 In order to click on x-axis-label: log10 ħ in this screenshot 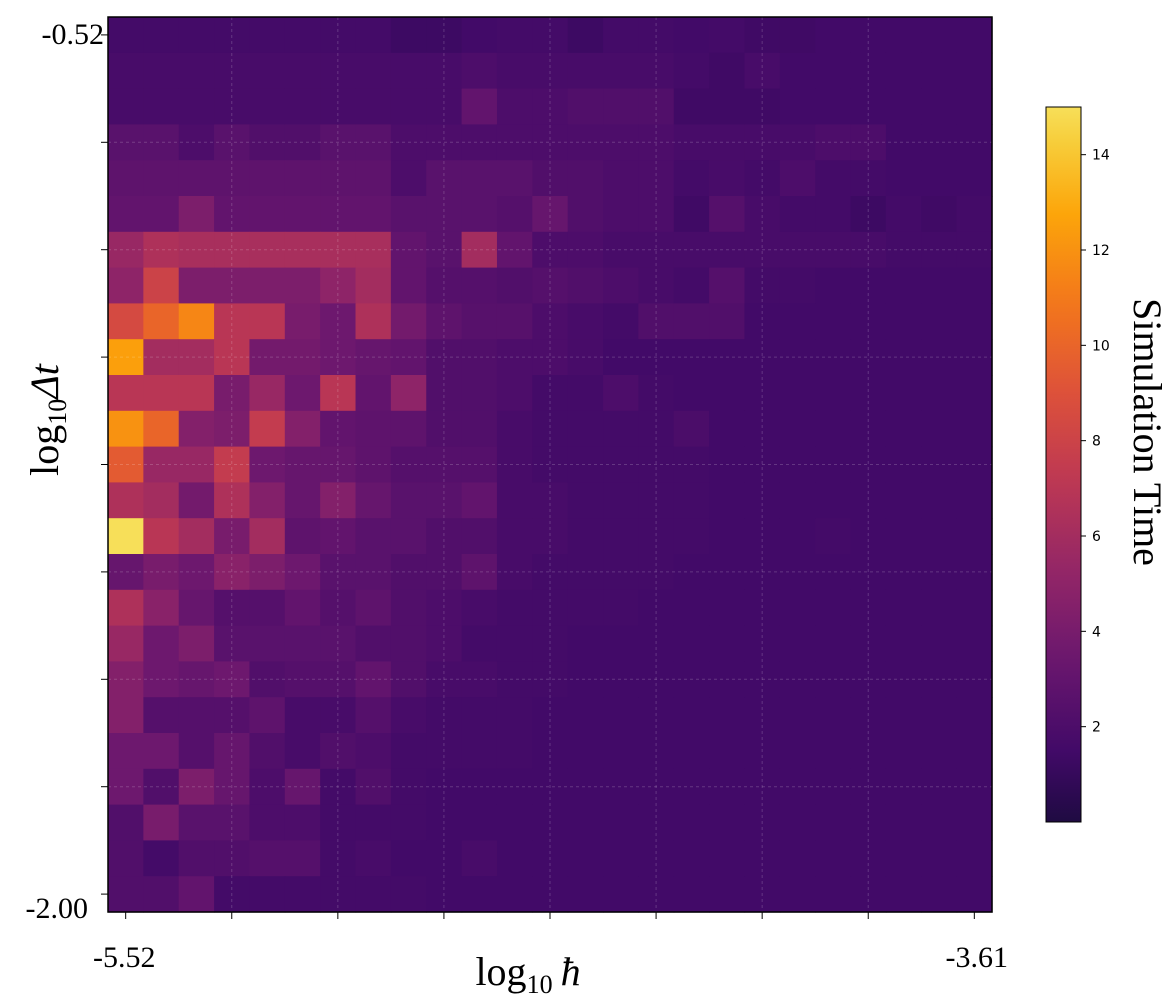, I will do `click(527, 974)`.